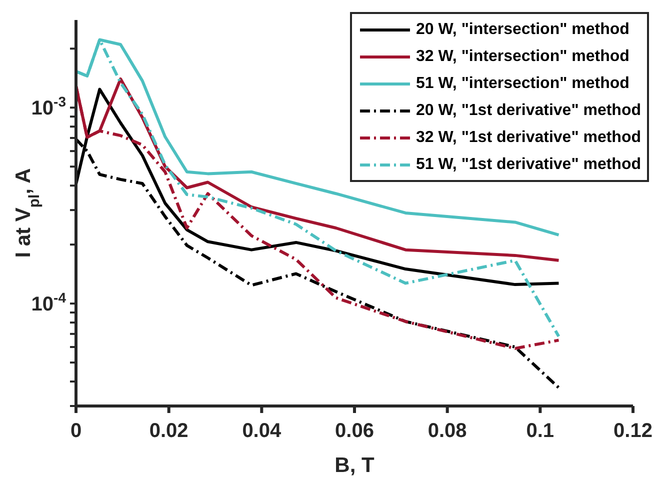 The width and height of the screenshot is (661, 494). What do you see at coordinates (48, 303) in the screenshot?
I see `y-tick-label: 10$^{-4}$` at bounding box center [48, 303].